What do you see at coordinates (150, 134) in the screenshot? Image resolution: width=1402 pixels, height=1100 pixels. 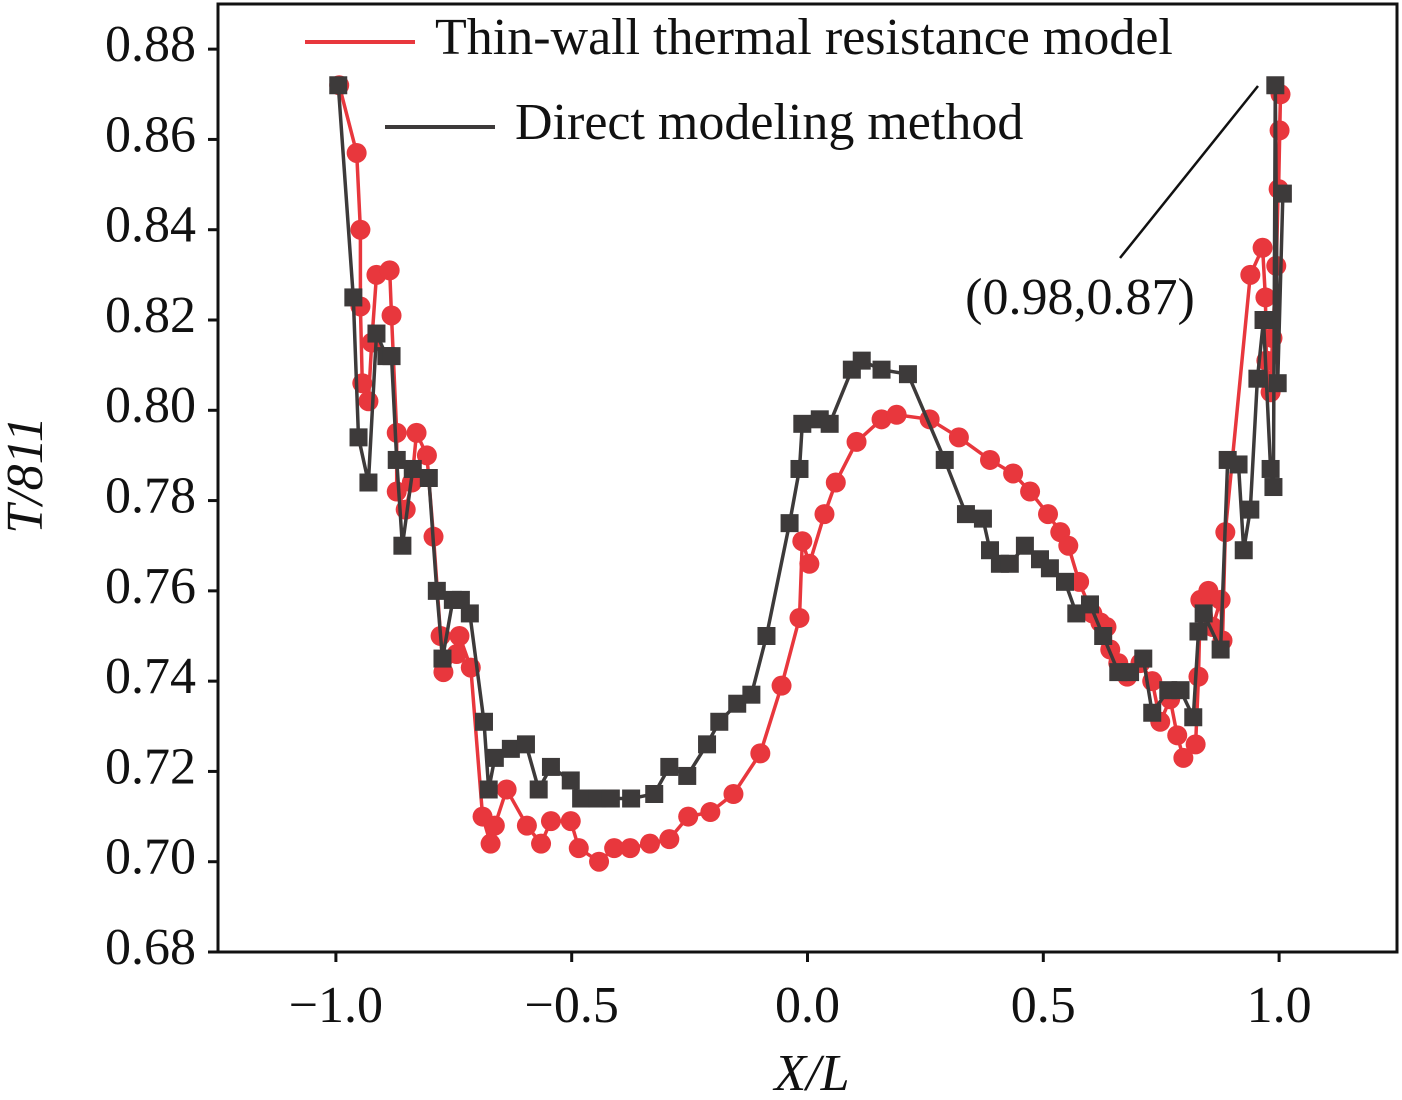 I see `y-tick-label: 0.86` at bounding box center [150, 134].